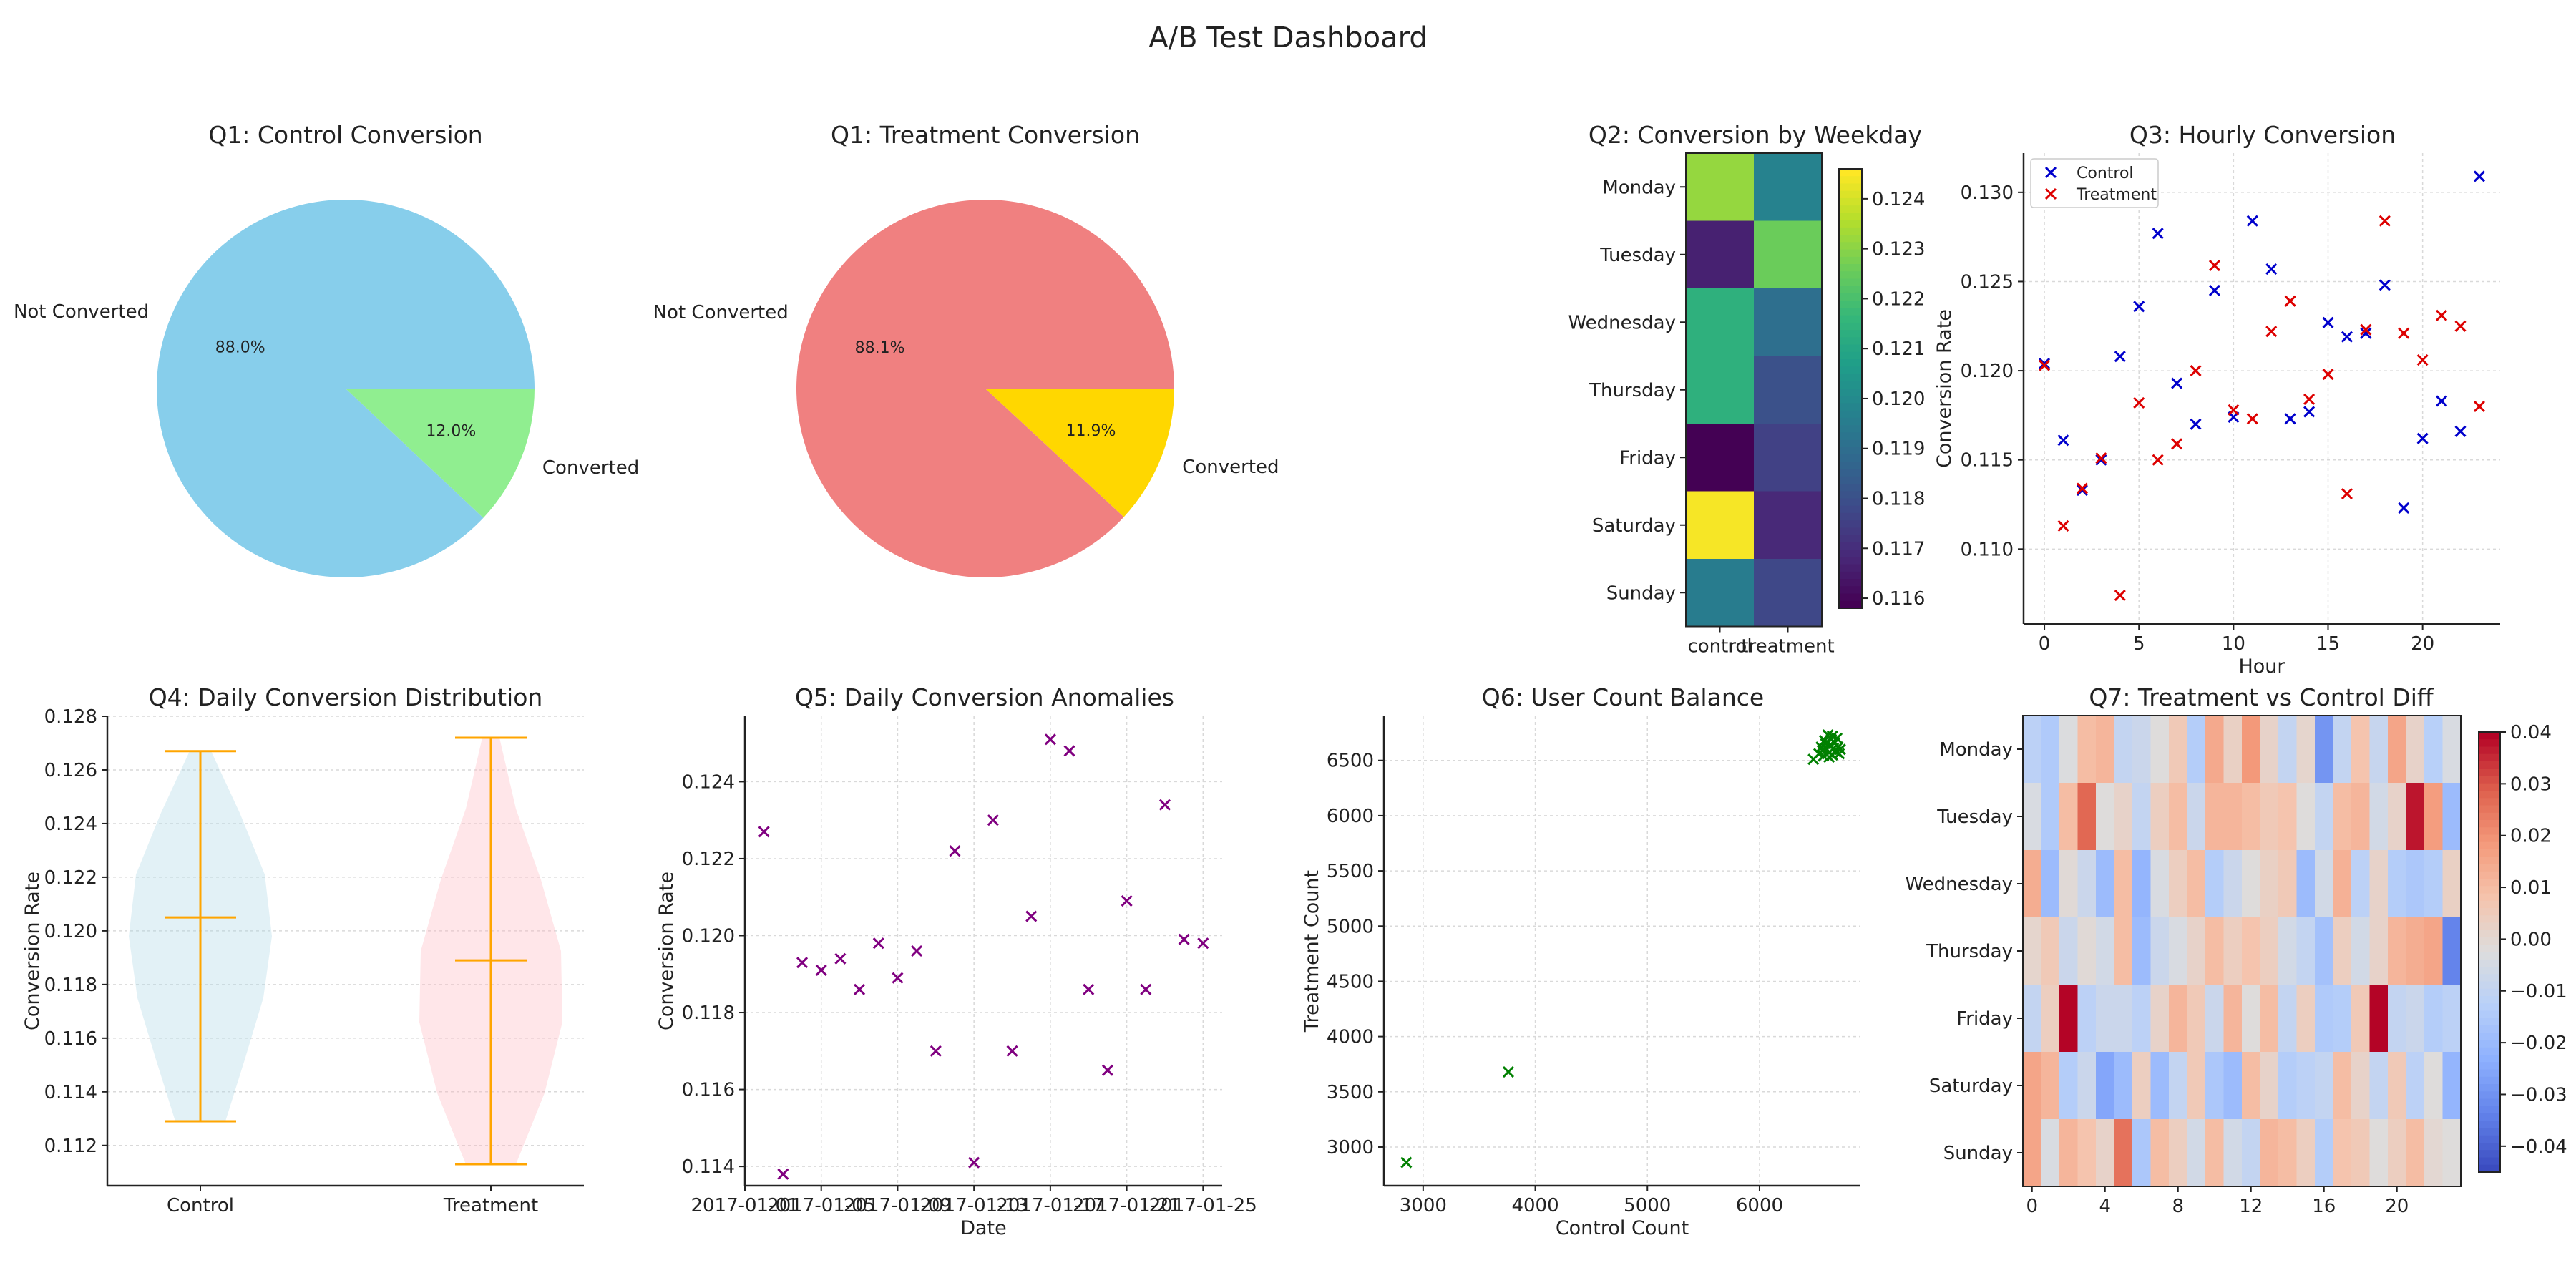 The width and height of the screenshot is (2576, 1288). I want to click on q1-treatment-pct-label: 88.1%, so click(880, 348).